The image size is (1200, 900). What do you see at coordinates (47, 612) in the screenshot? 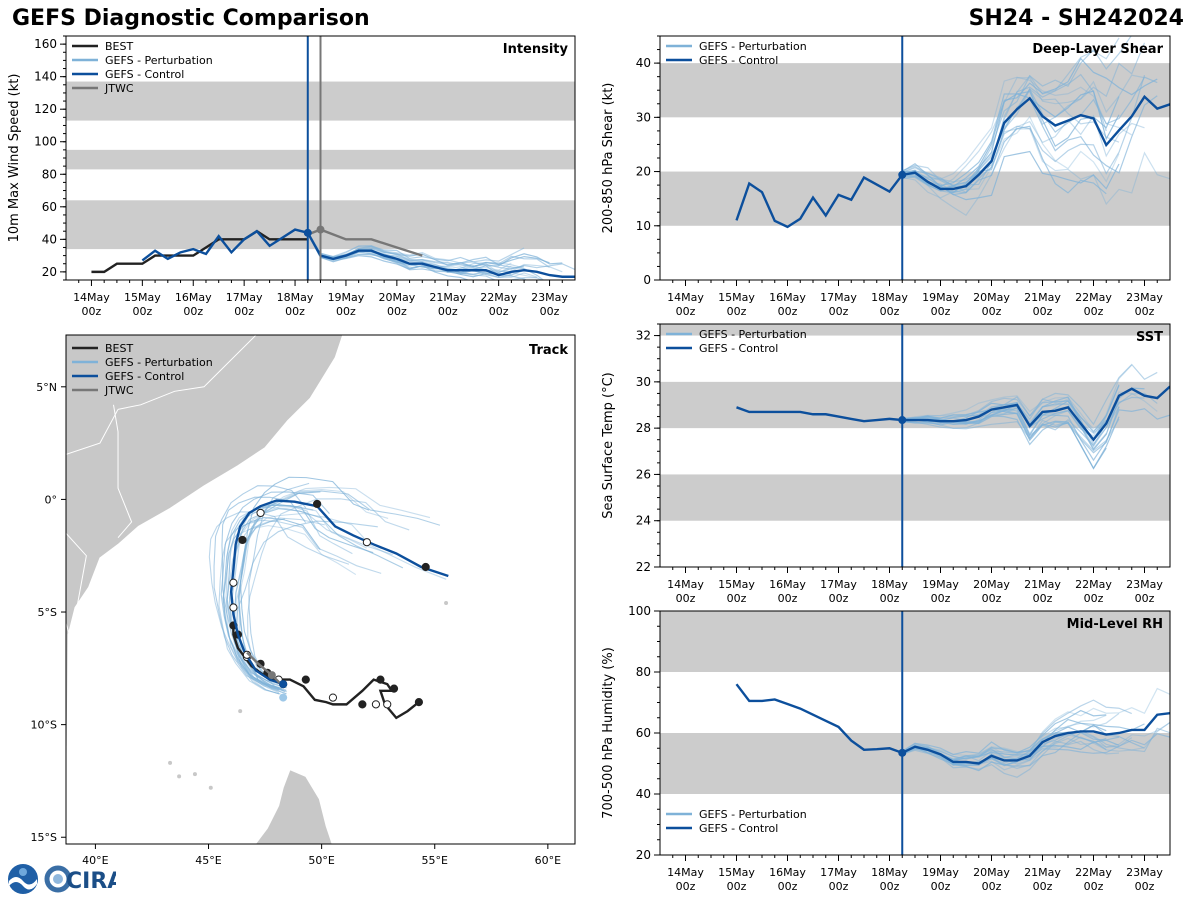
I see `lat-tick-label: 5°S` at bounding box center [47, 612].